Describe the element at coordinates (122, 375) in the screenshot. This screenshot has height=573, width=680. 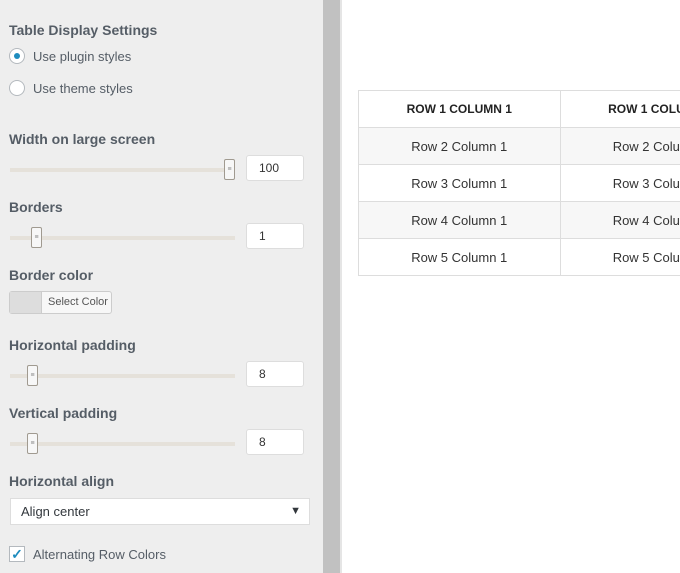
I see `h-padding-slider: ≡` at that location.